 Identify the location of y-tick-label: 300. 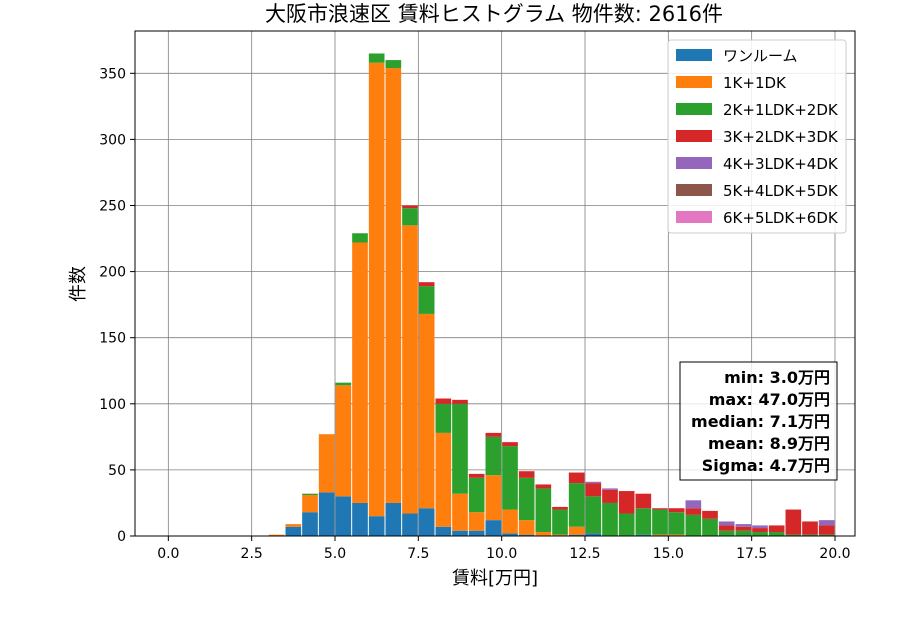
(112, 140).